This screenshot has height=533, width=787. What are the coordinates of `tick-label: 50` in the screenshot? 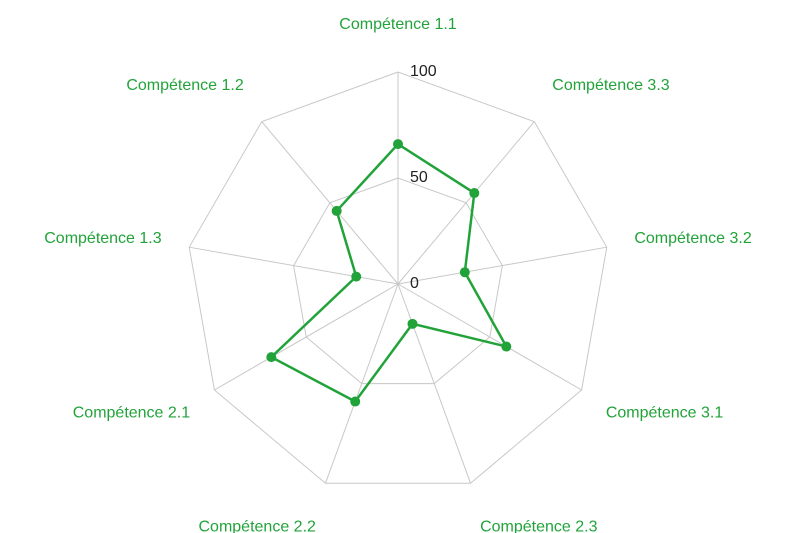 It's located at (419, 177).